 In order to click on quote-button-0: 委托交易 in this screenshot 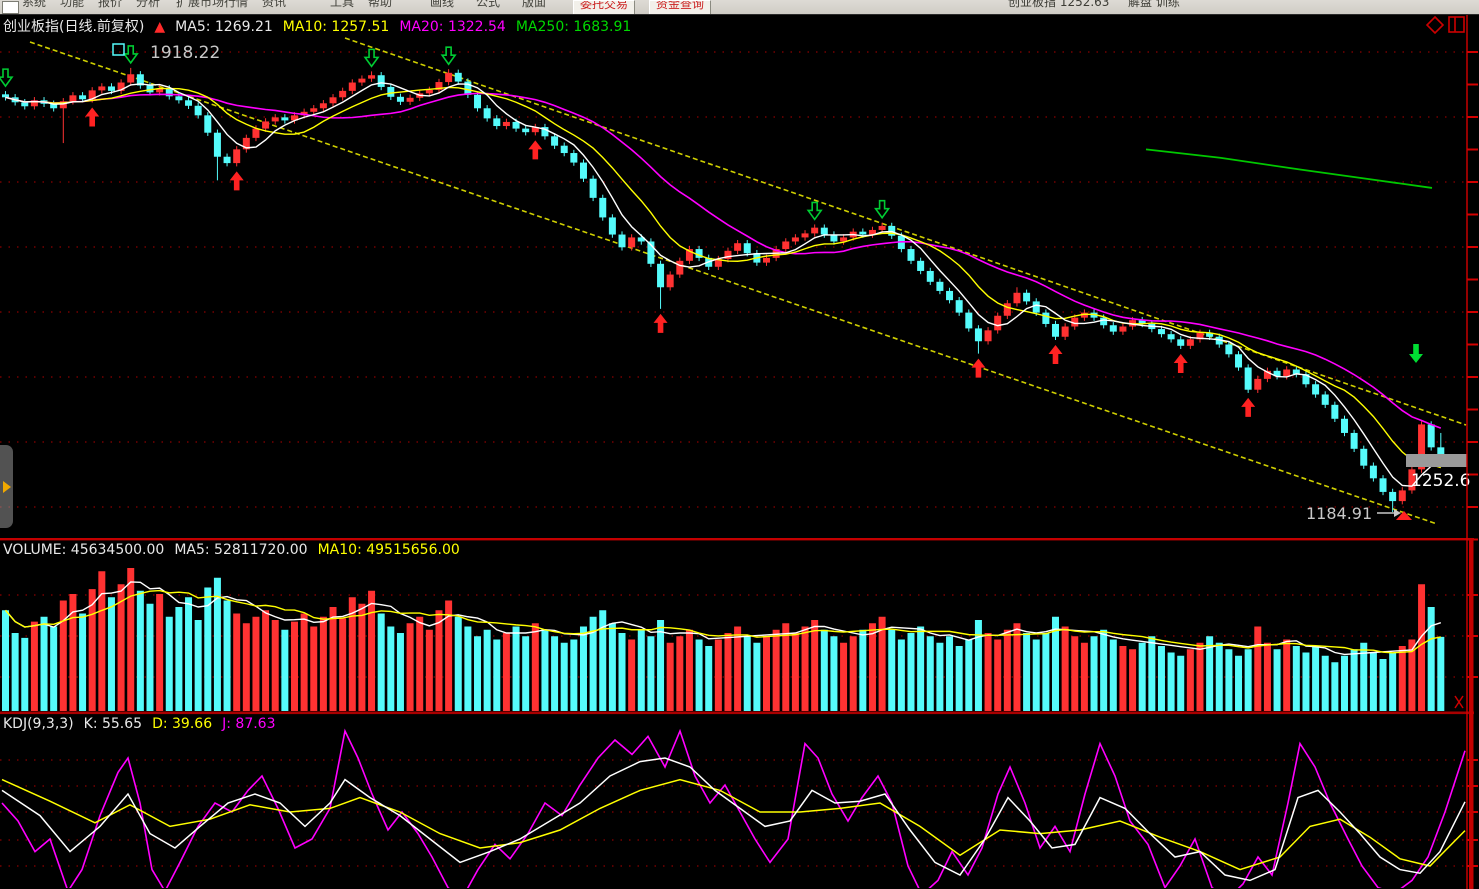, I will do `click(604, 7)`.